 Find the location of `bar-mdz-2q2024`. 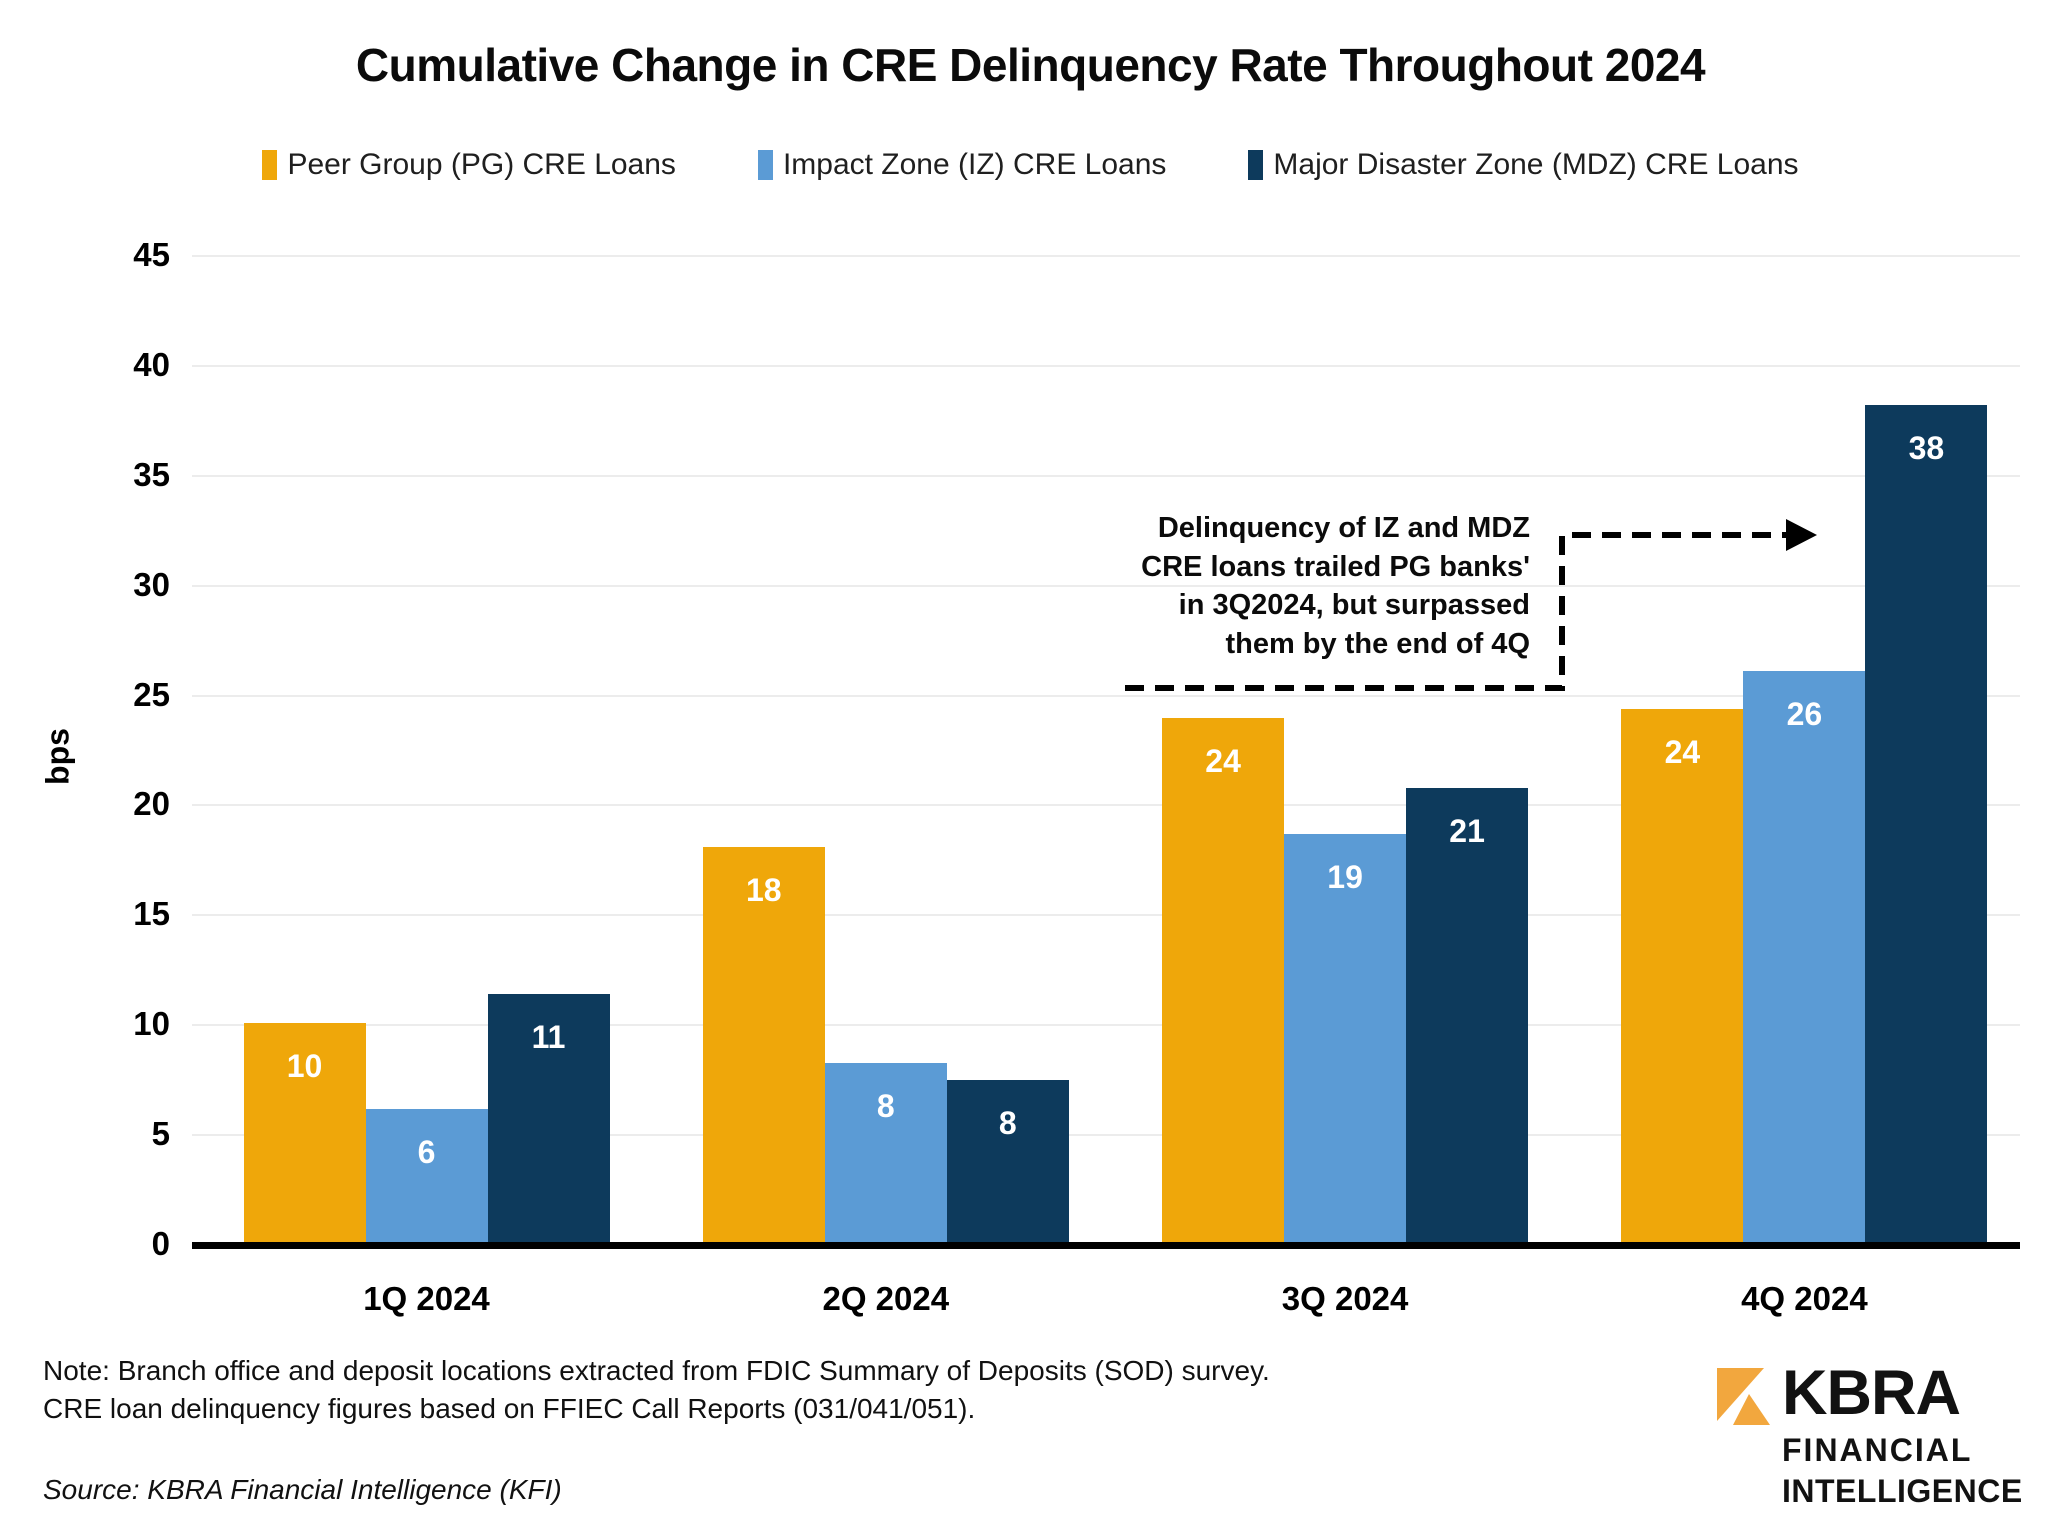

bar-mdz-2q2024 is located at coordinates (1007, 1162).